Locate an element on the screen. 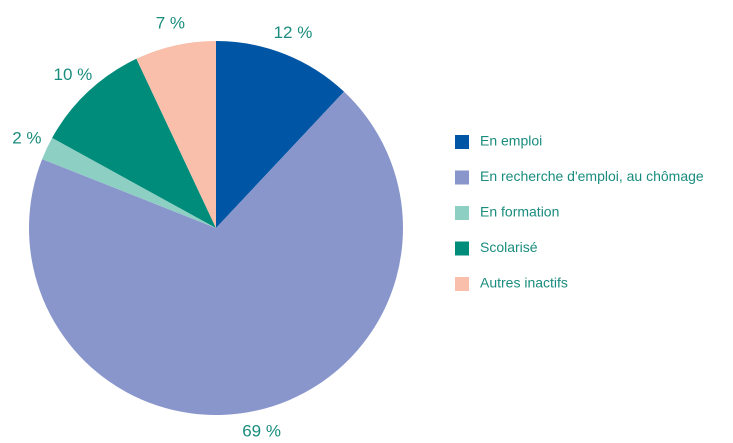 This screenshot has height=443, width=733. slice-label: 12 % is located at coordinates (293, 32).